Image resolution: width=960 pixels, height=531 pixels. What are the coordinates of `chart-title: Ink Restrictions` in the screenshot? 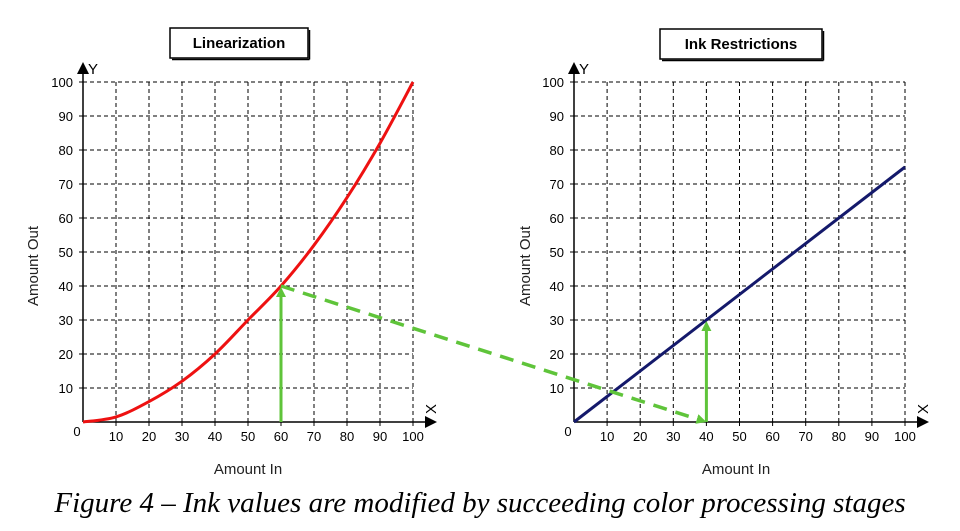 It's located at (741, 44).